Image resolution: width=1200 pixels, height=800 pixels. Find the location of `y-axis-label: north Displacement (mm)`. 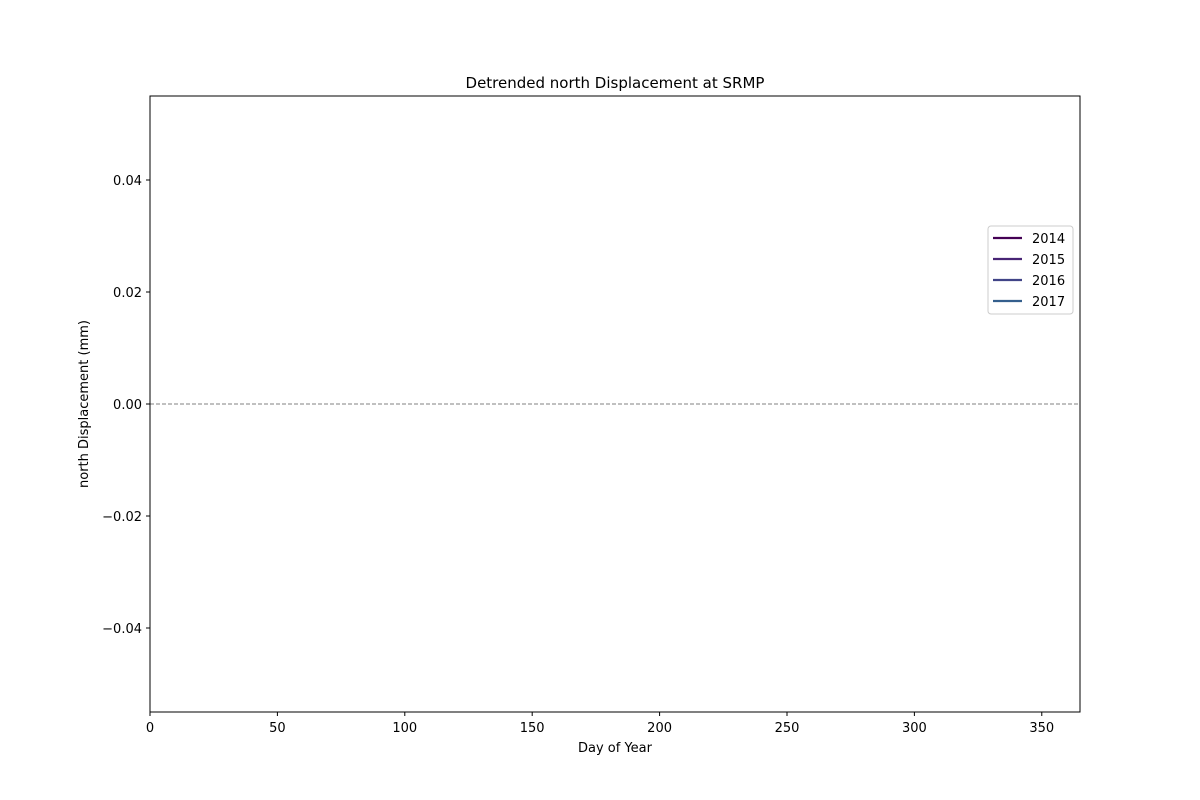

y-axis-label: north Displacement (mm) is located at coordinates (84, 404).